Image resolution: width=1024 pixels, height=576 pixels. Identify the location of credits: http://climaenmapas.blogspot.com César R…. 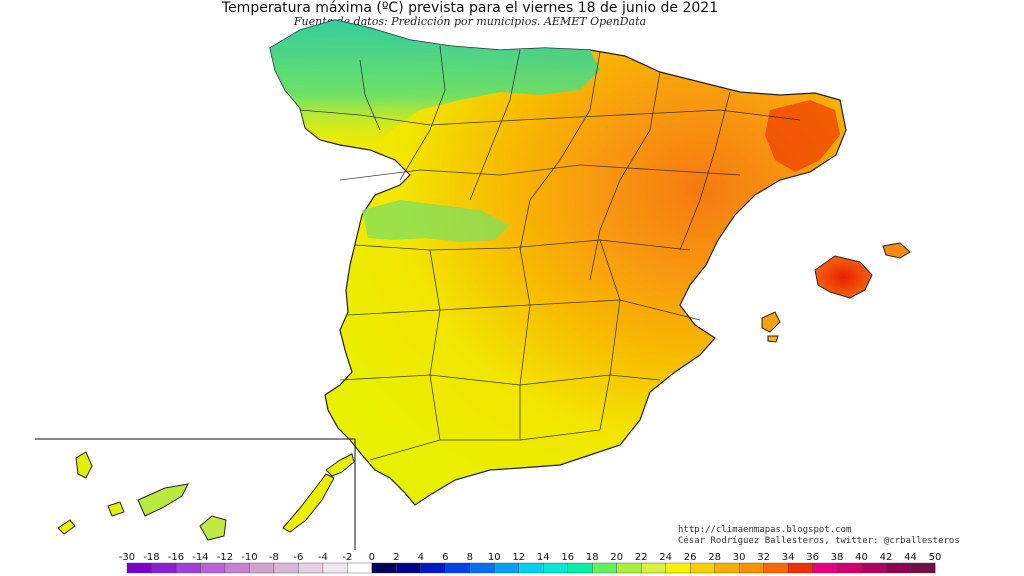
(819, 536).